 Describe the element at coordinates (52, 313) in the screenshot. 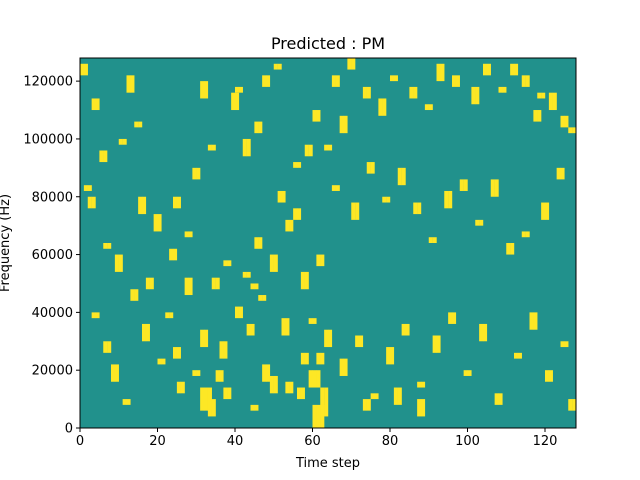

I see `y-tick-label: 40000` at that location.